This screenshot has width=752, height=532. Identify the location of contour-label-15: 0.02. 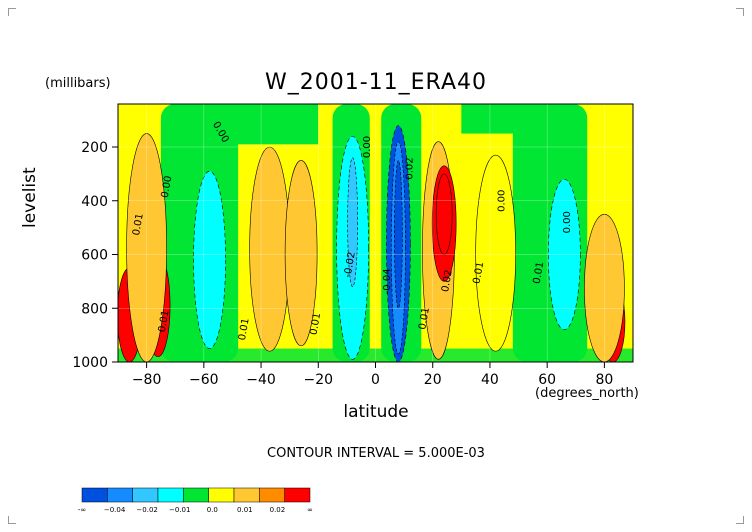
(447, 281).